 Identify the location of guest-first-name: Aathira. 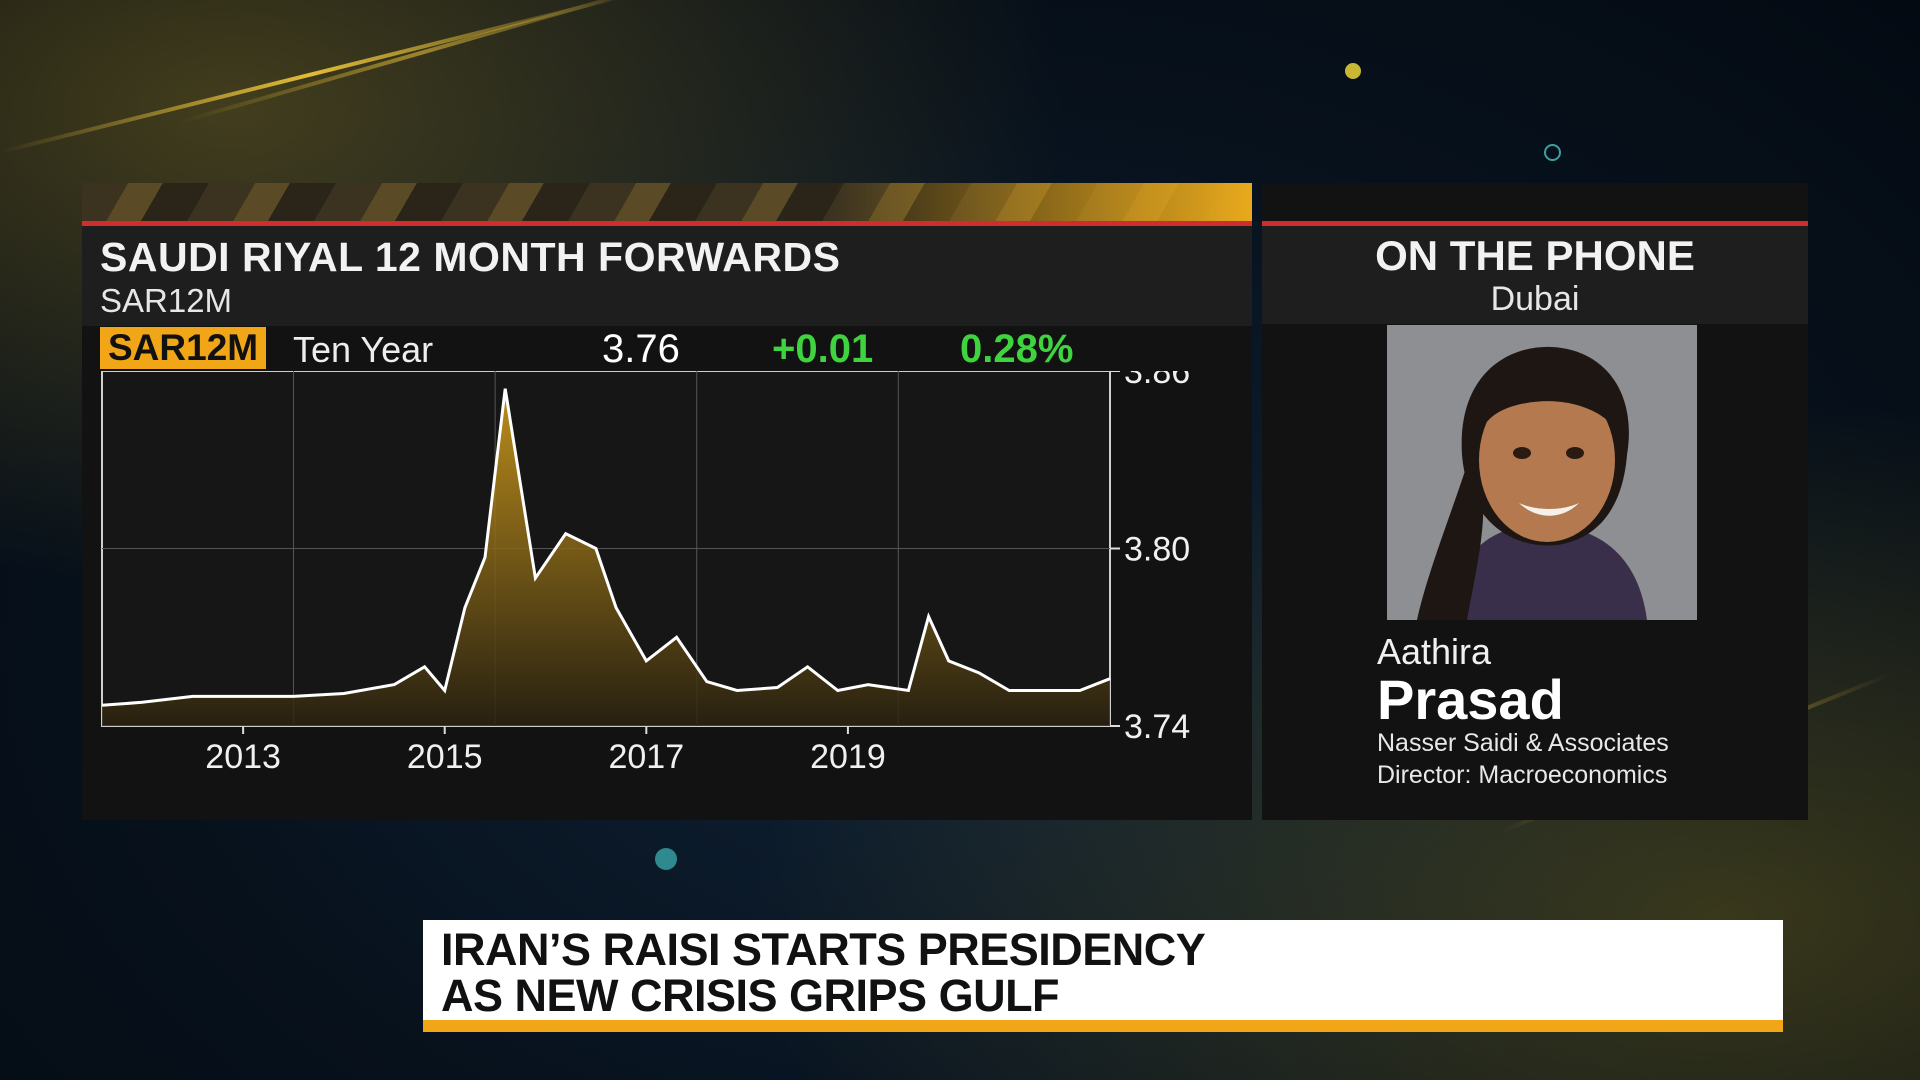
(1434, 651).